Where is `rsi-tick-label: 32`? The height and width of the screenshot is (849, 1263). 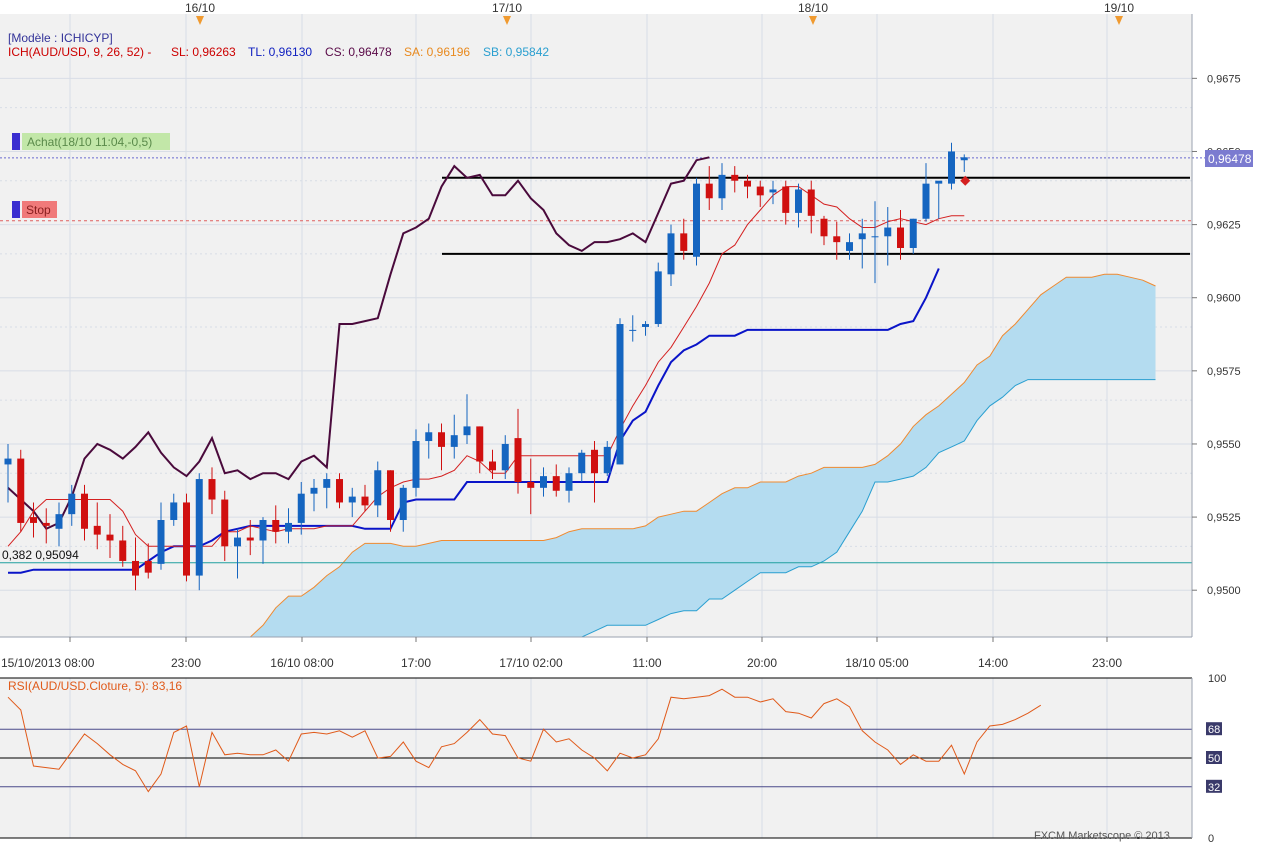
rsi-tick-label: 32 is located at coordinates (1214, 788).